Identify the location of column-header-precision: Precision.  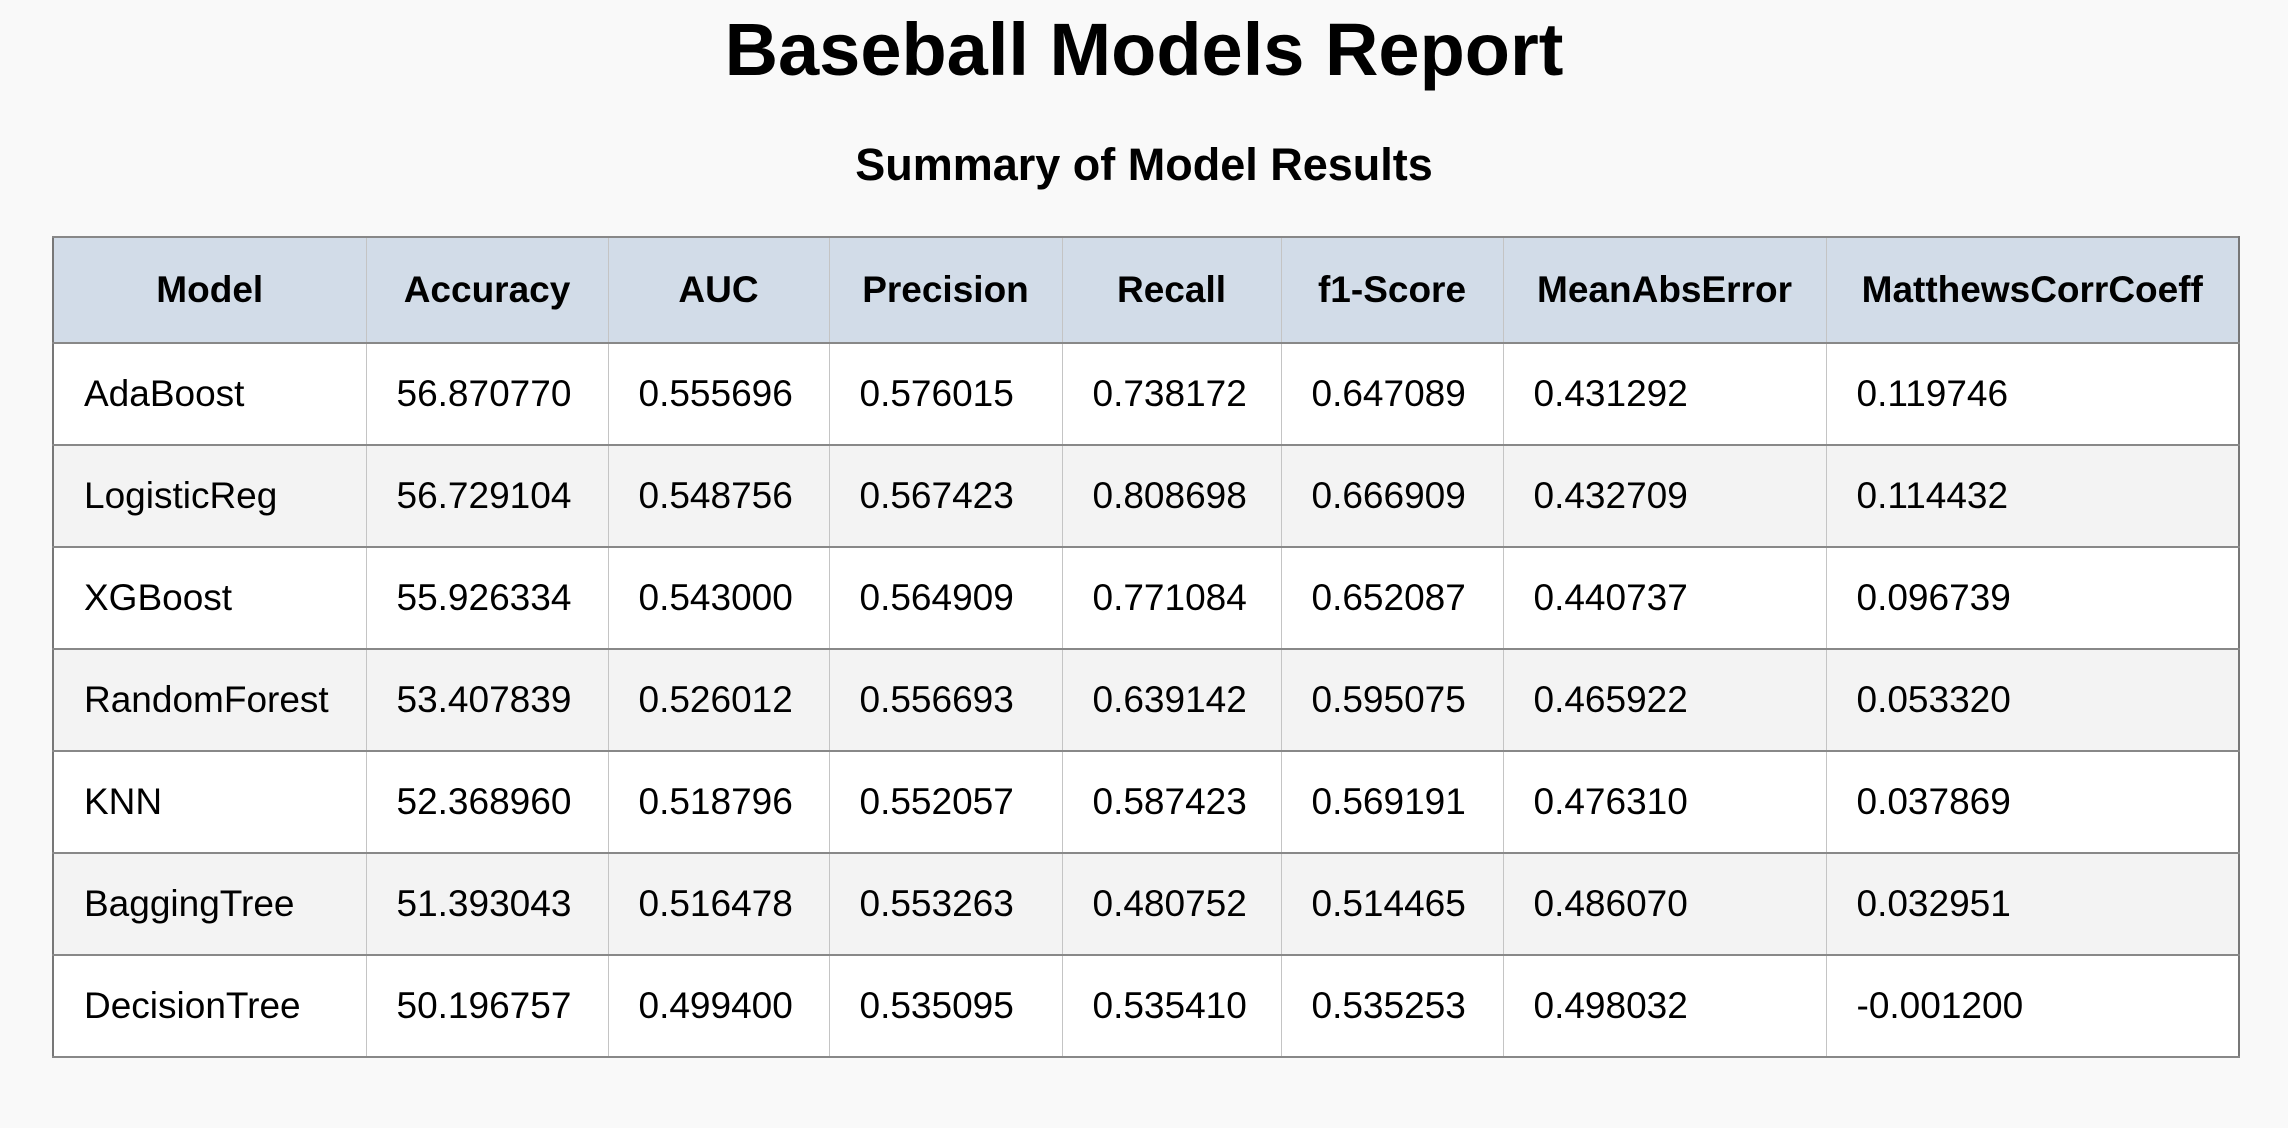
(945, 290).